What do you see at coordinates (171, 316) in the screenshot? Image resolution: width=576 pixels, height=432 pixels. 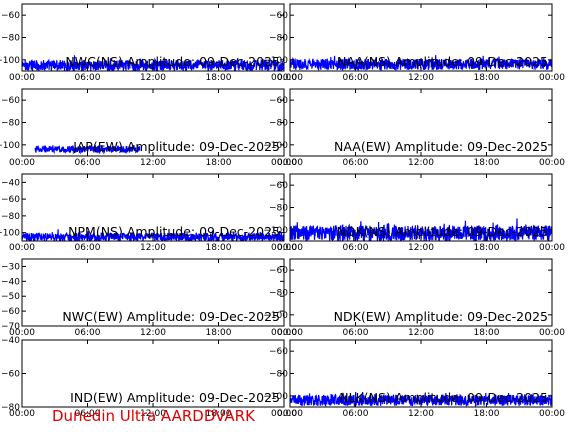 I see `panel-title: NWC(EW) Amplitude: 09-Dec-2025` at bounding box center [171, 316].